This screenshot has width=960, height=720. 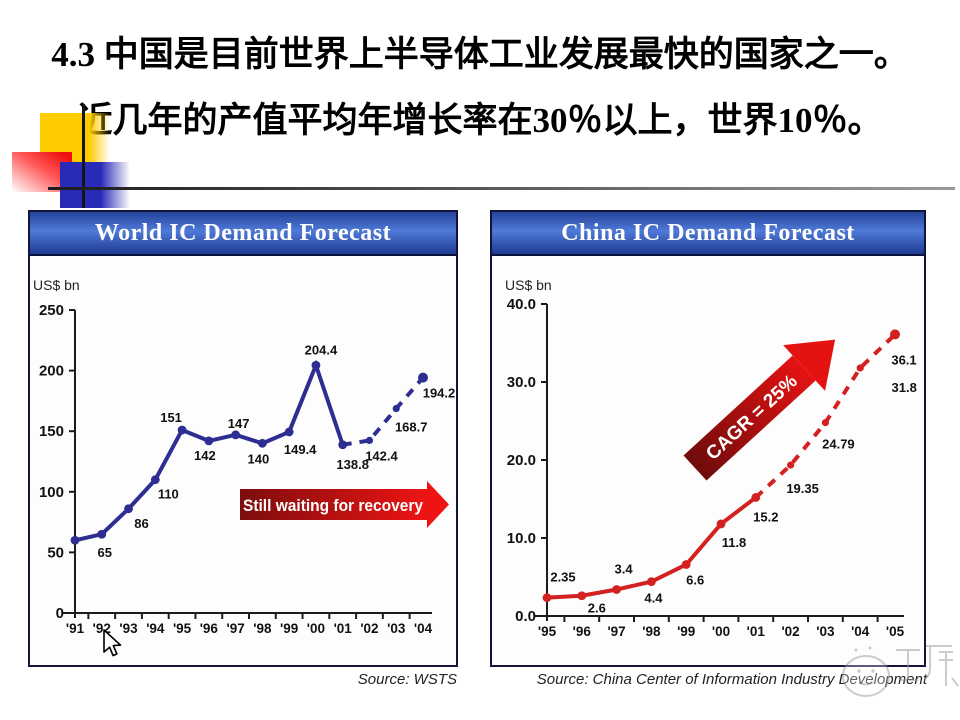 I want to click on recovery-banner-arrow: Still waiting for recovery, so click(x=344, y=504).